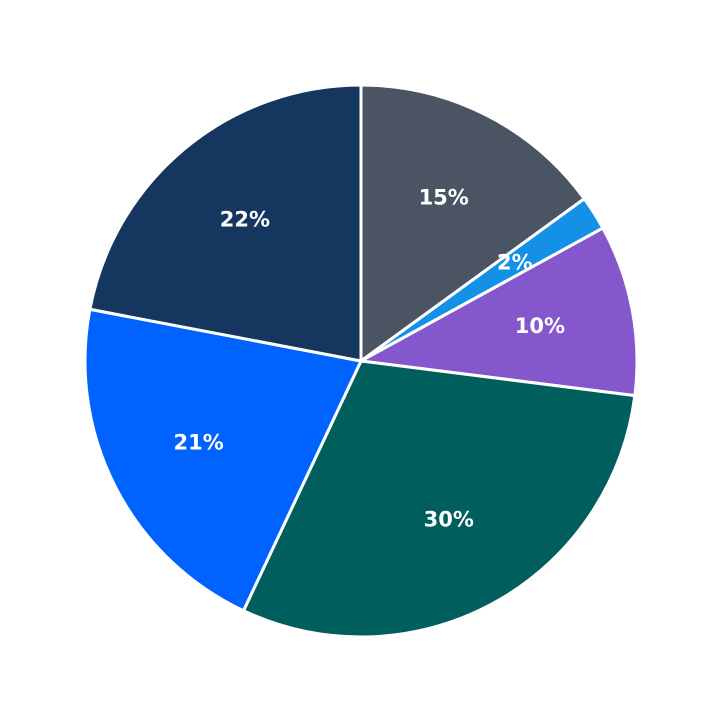 The image size is (723, 723). What do you see at coordinates (444, 198) in the screenshot?
I see `slice-label: 15%` at bounding box center [444, 198].